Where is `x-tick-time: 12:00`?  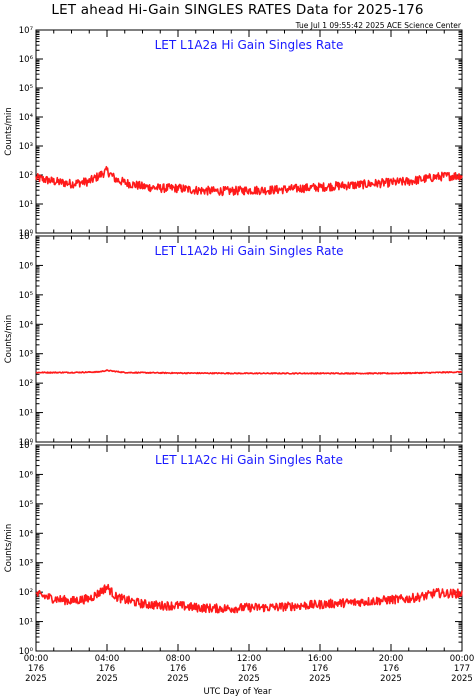 x-tick-time: 12:00 is located at coordinates (249, 659).